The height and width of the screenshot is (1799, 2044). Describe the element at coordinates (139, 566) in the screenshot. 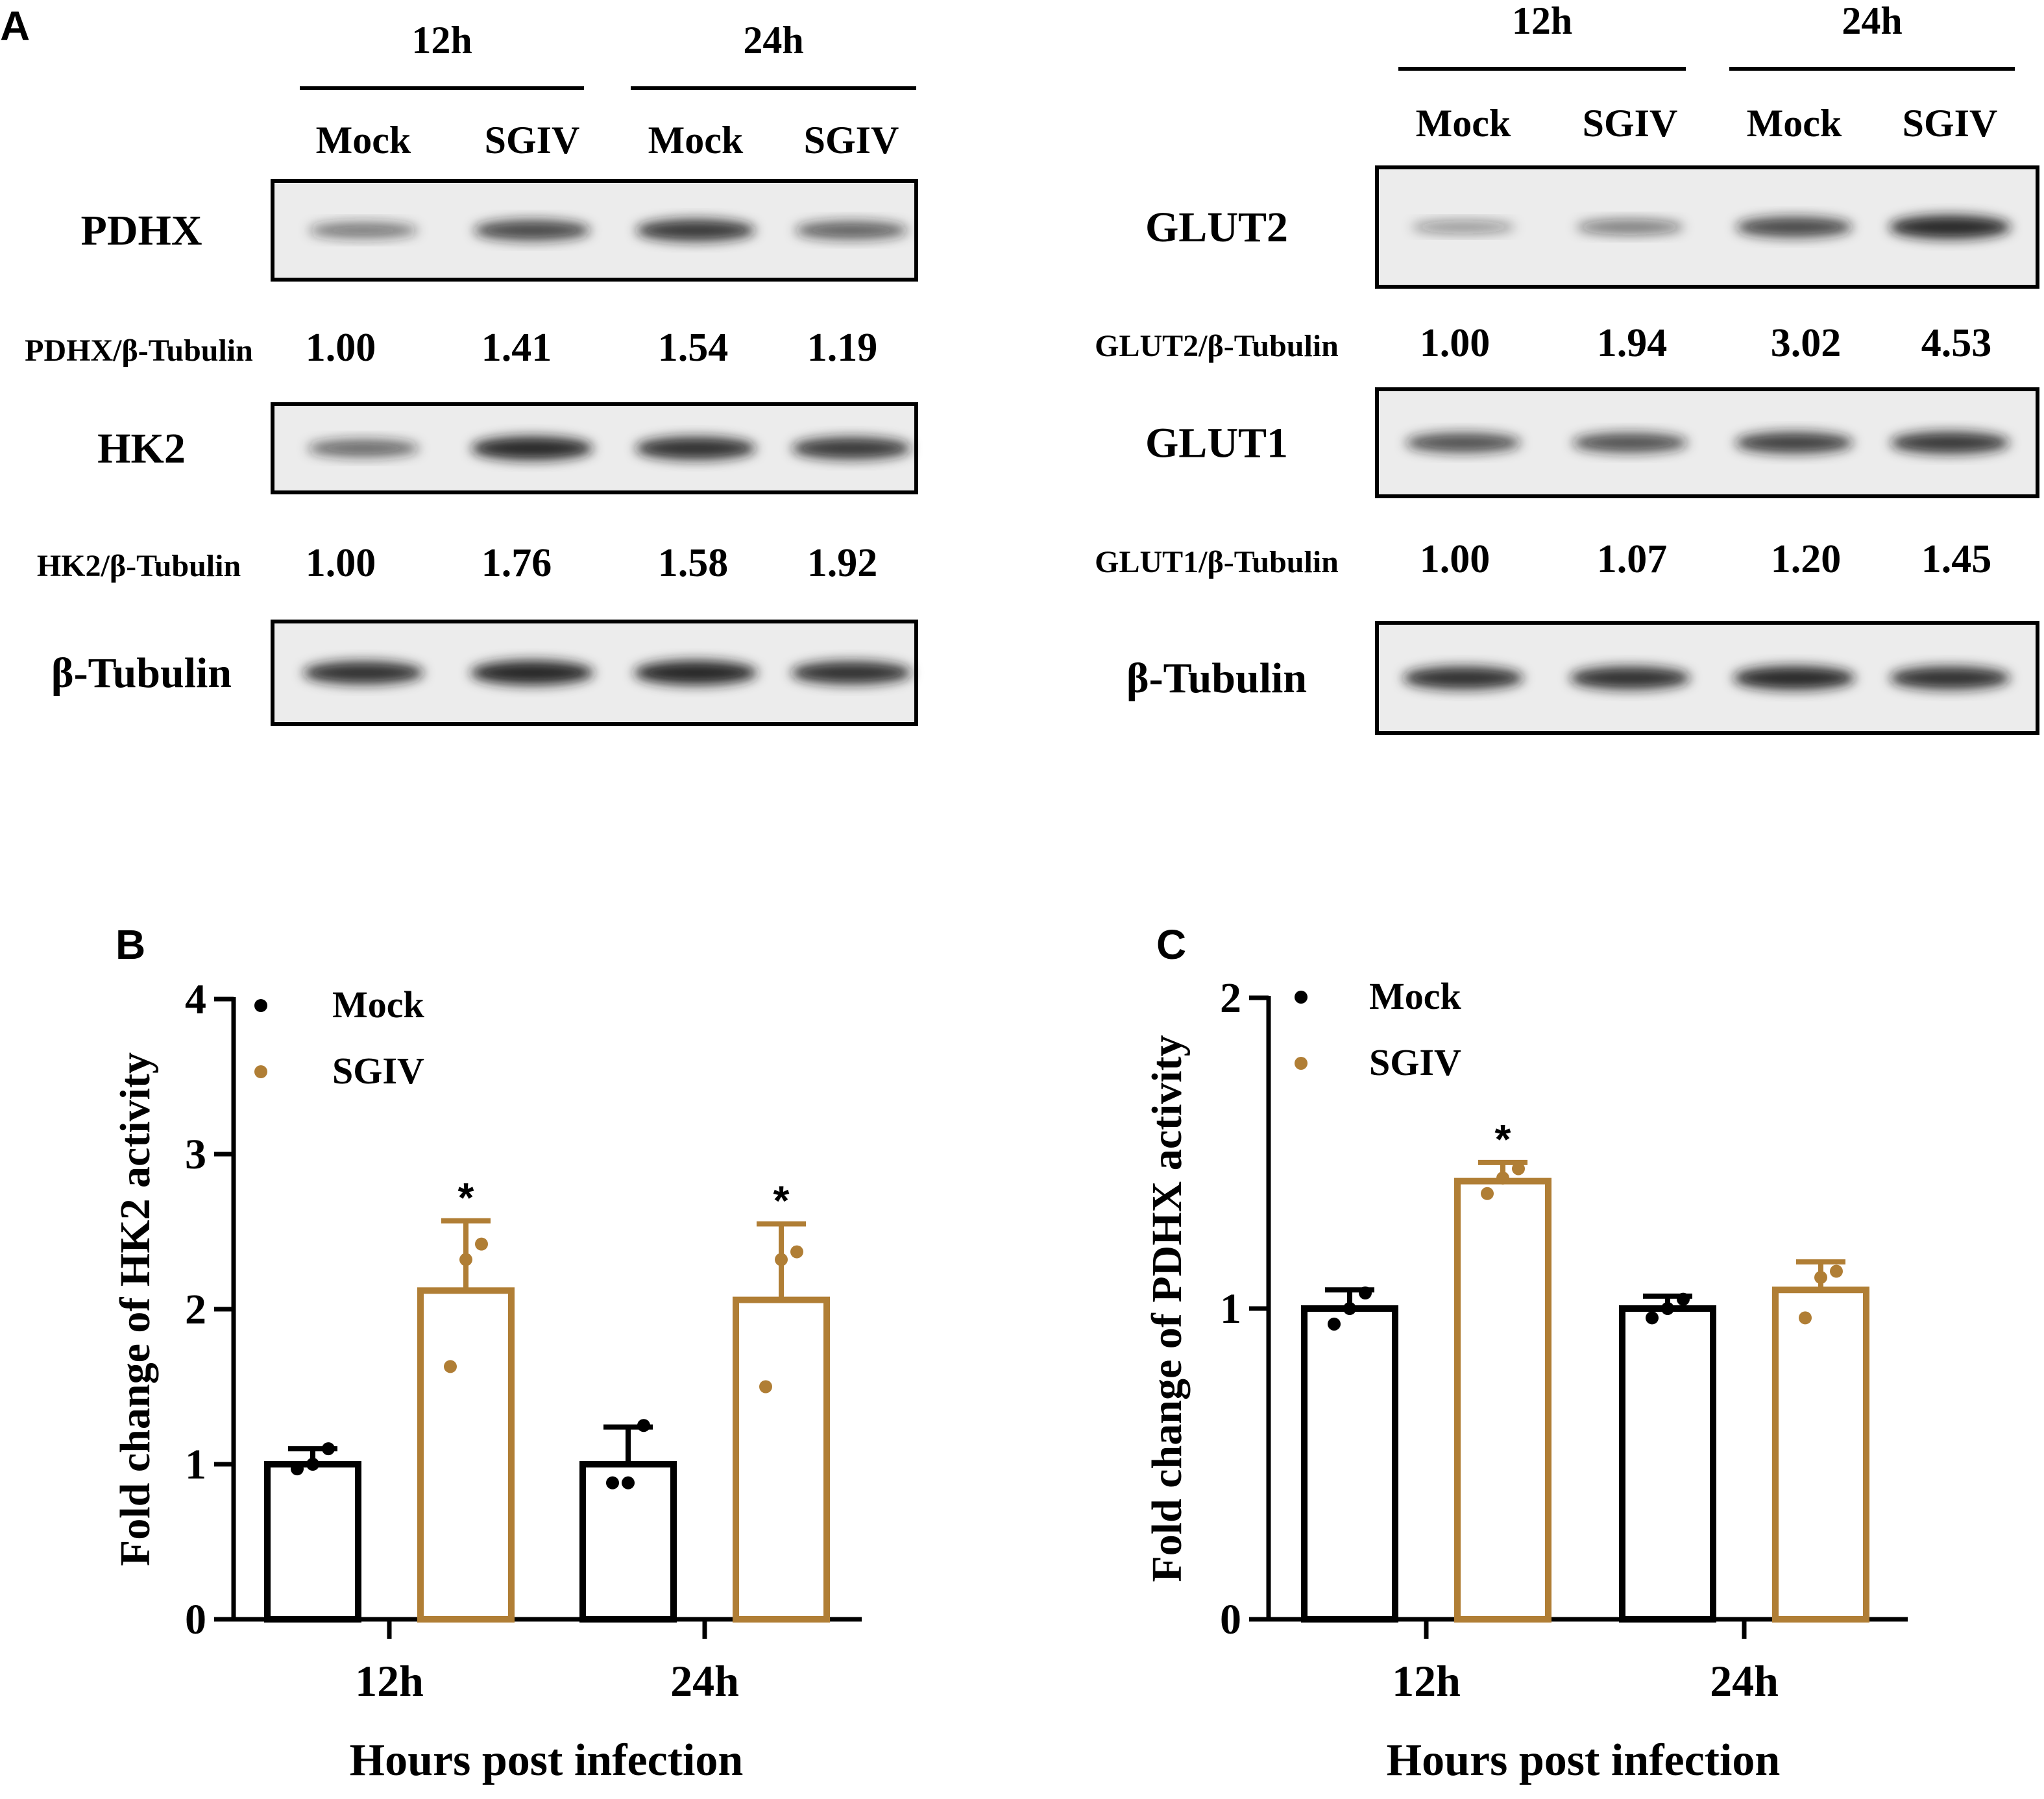

I see `ratio-label-hk2: HK2/β-Tubulin` at that location.